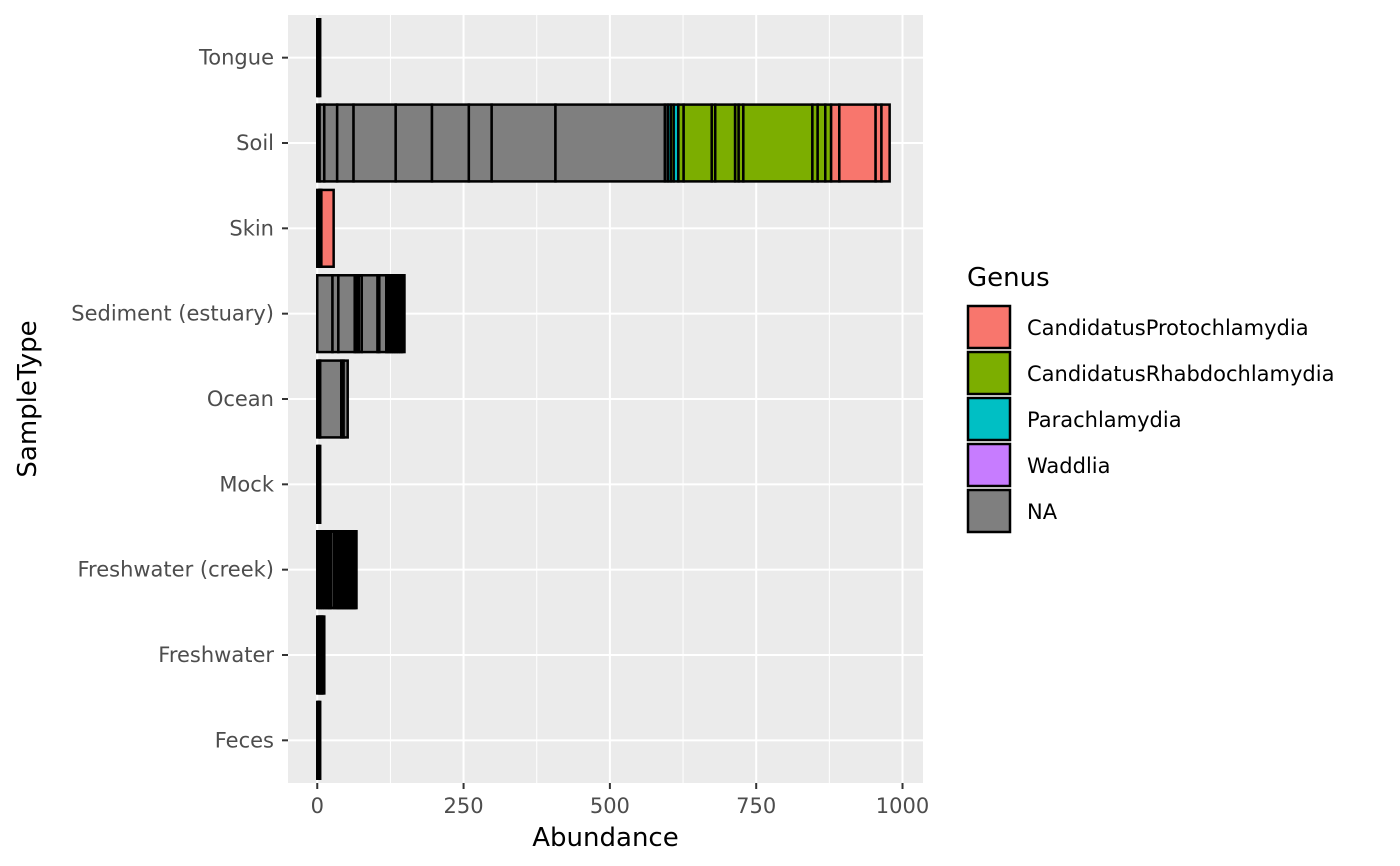 The image size is (1400, 866). What do you see at coordinates (756, 806) in the screenshot?
I see `x-tick-label: 750` at bounding box center [756, 806].